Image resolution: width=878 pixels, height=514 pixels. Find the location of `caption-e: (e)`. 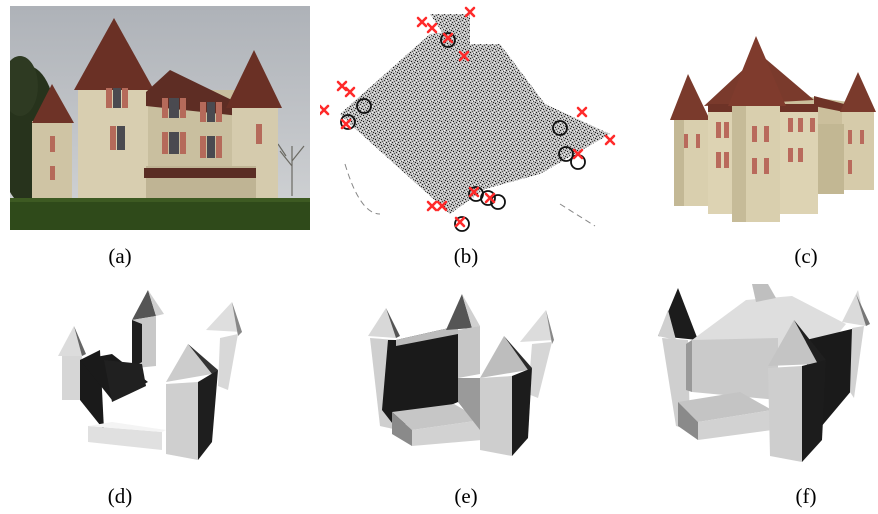

caption-e: (e) is located at coordinates (466, 496).